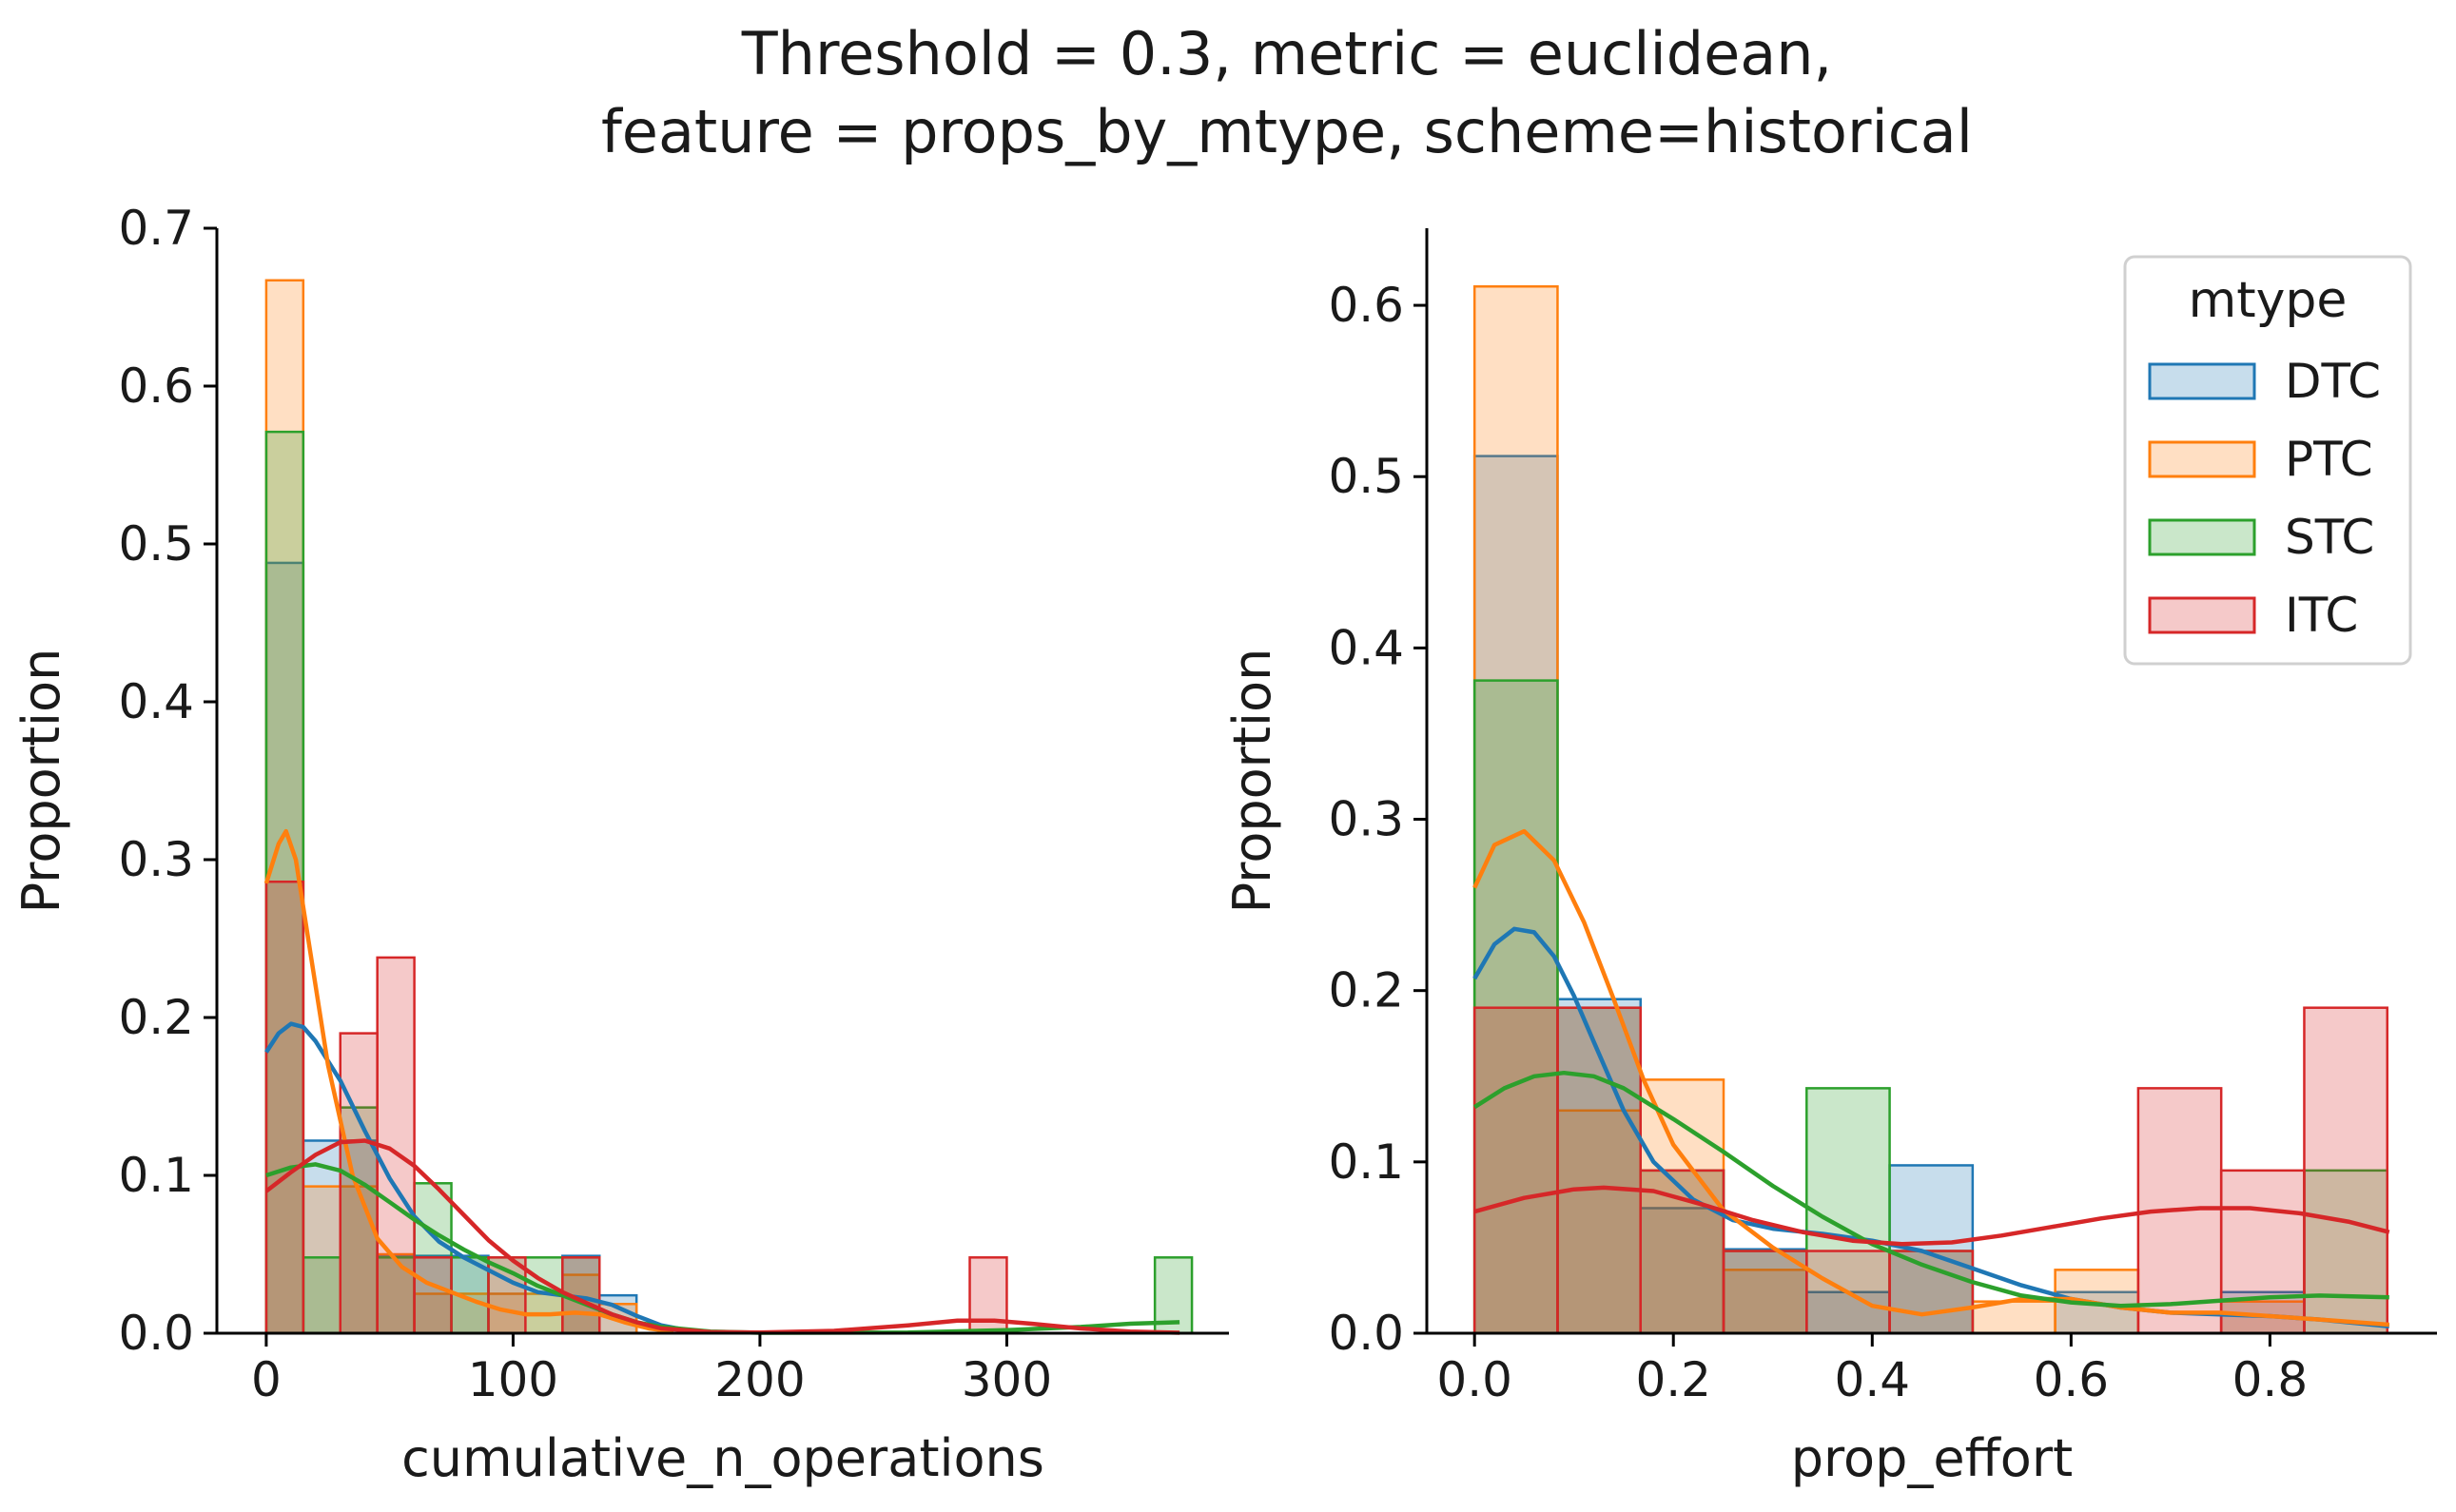  Describe the element at coordinates (759, 1380) in the screenshot. I see `x-tick-label: 200` at that location.